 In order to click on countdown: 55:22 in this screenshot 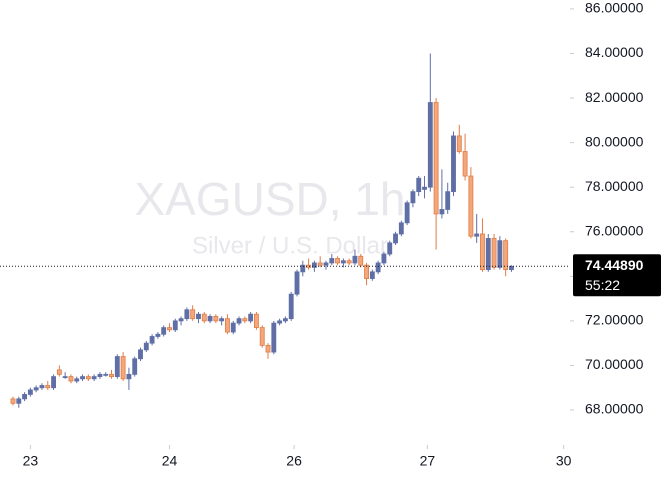, I will do `click(602, 285)`.